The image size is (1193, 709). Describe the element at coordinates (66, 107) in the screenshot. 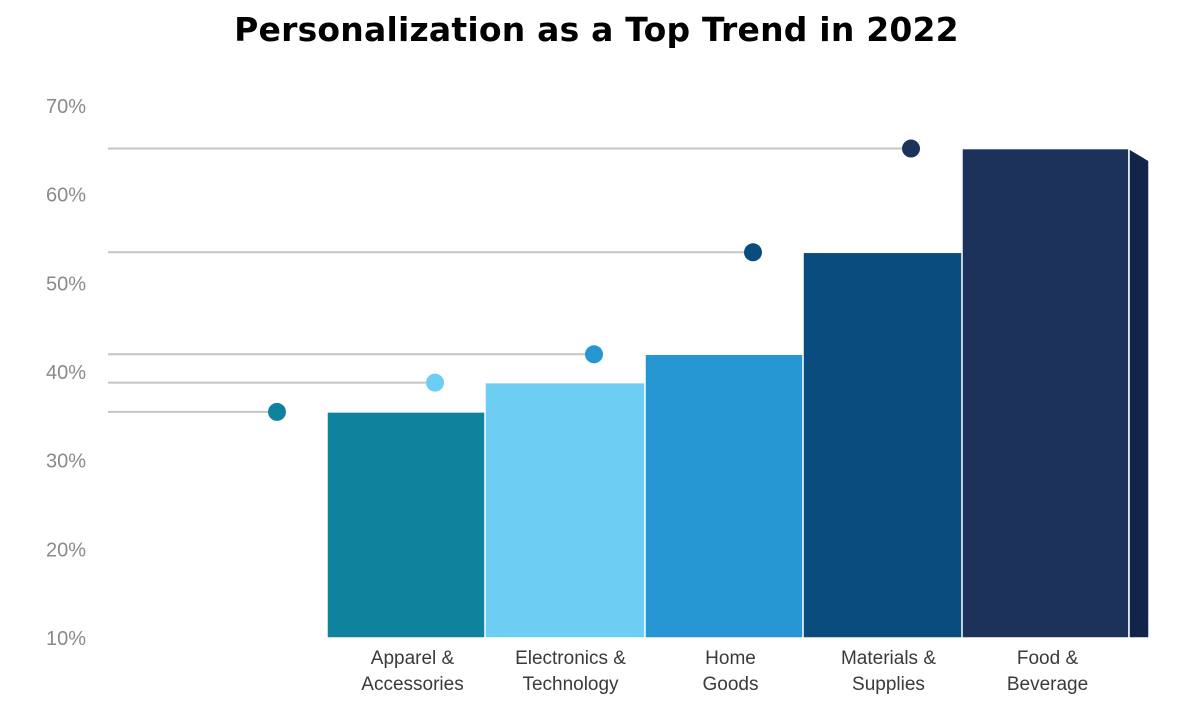

I see `y-tick-label: 70%` at that location.